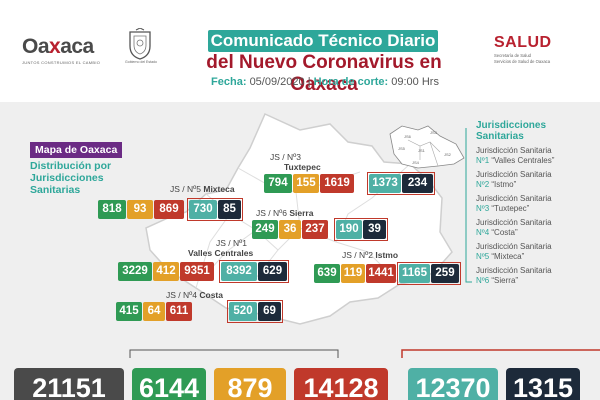 The width and height of the screenshot is (600, 400). I want to click on mini-label-js4: JS4, so click(416, 162).